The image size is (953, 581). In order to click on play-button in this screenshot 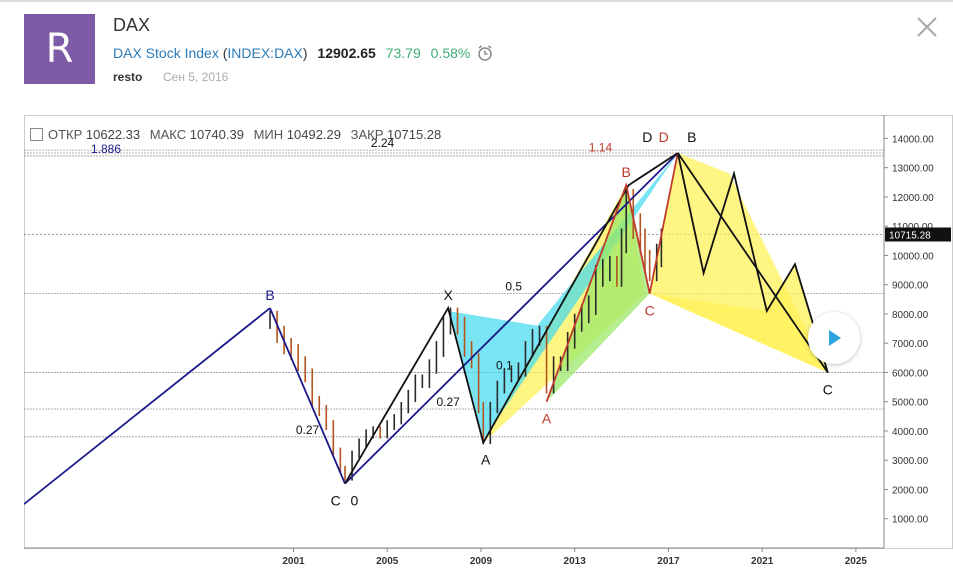, I will do `click(834, 338)`.